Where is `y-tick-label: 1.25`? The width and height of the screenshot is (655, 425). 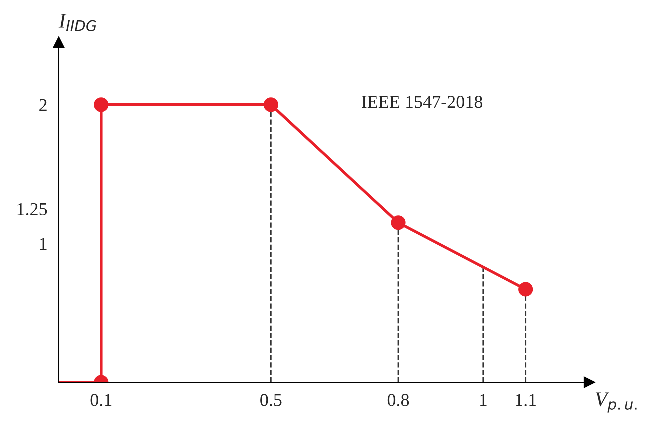
y-tick-label: 1.25 is located at coordinates (33, 209).